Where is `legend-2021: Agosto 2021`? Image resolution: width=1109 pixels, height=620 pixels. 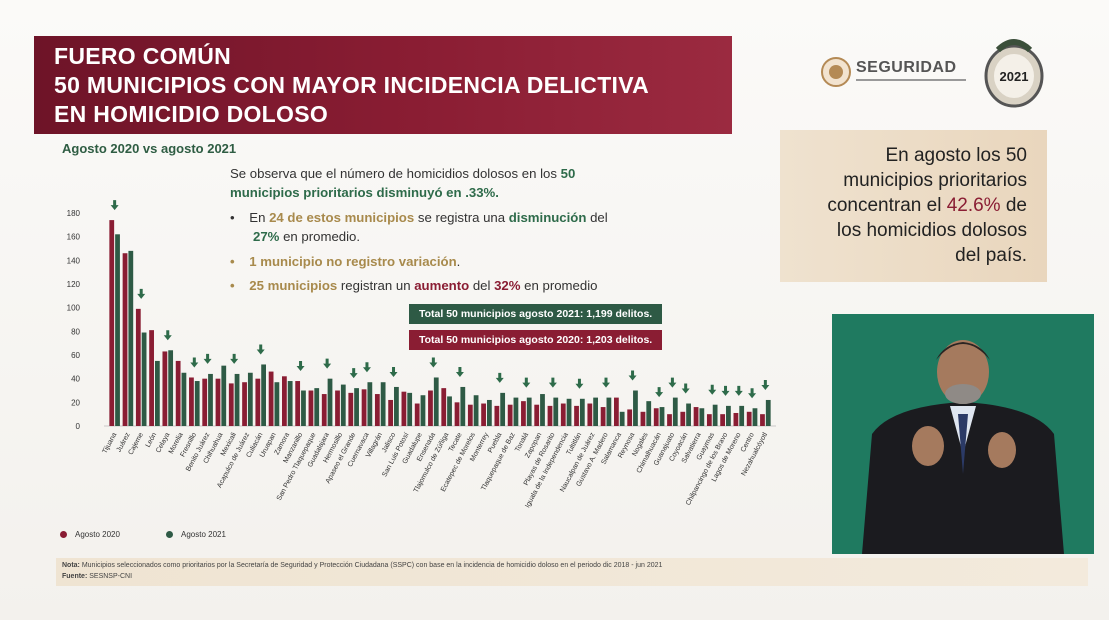
legend-2021: Agosto 2021 is located at coordinates (196, 534).